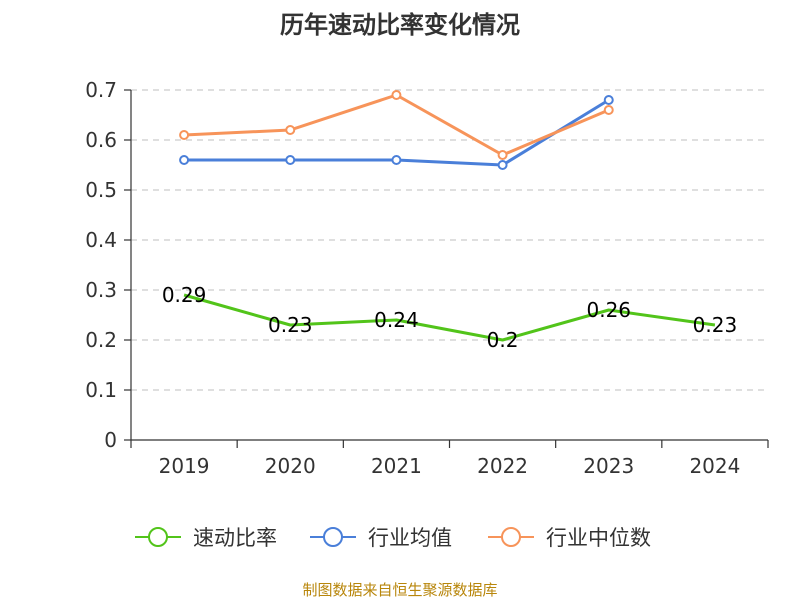 The height and width of the screenshot is (600, 800). I want to click on legend-label-2: 行业中位数, so click(598, 538).